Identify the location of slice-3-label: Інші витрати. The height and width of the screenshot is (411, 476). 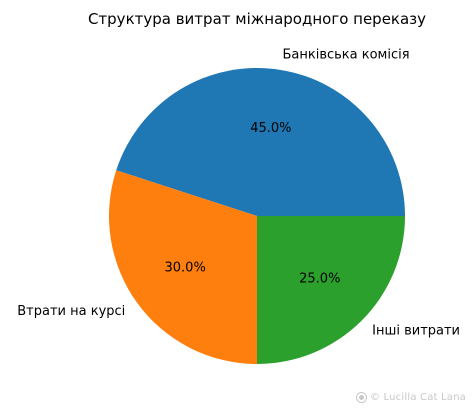
(416, 331).